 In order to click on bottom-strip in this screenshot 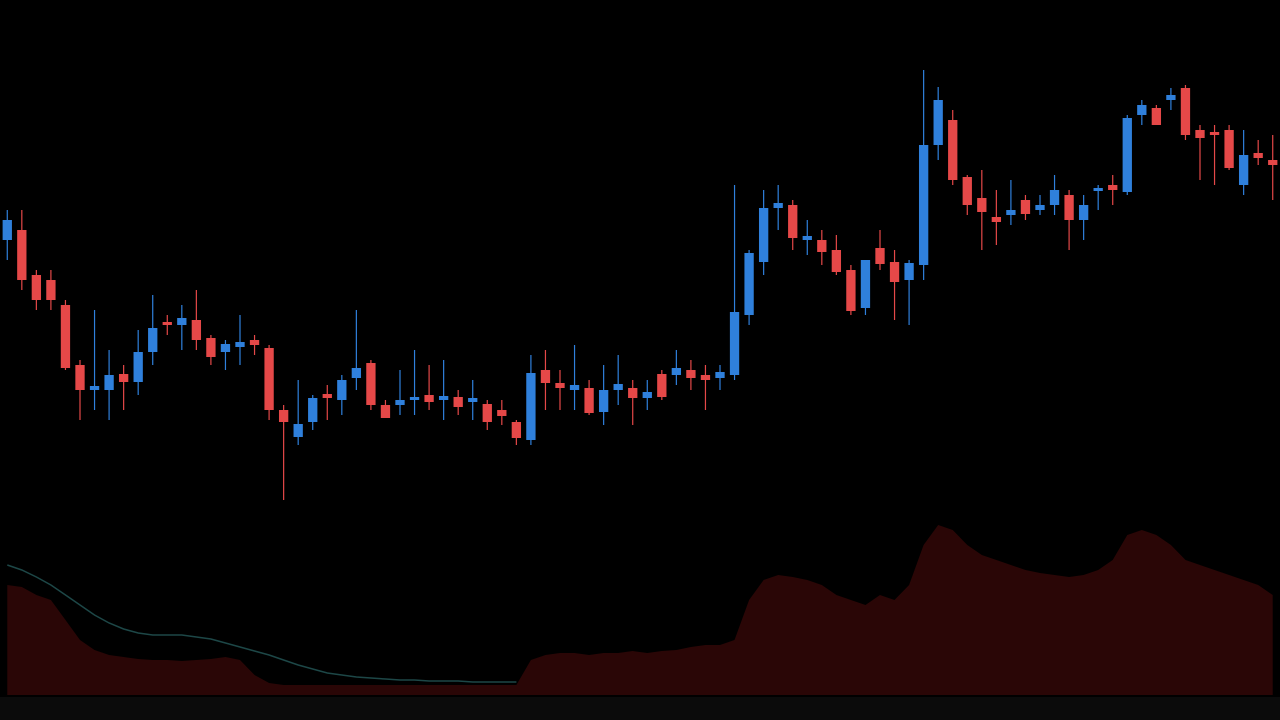, I will do `click(640, 708)`.